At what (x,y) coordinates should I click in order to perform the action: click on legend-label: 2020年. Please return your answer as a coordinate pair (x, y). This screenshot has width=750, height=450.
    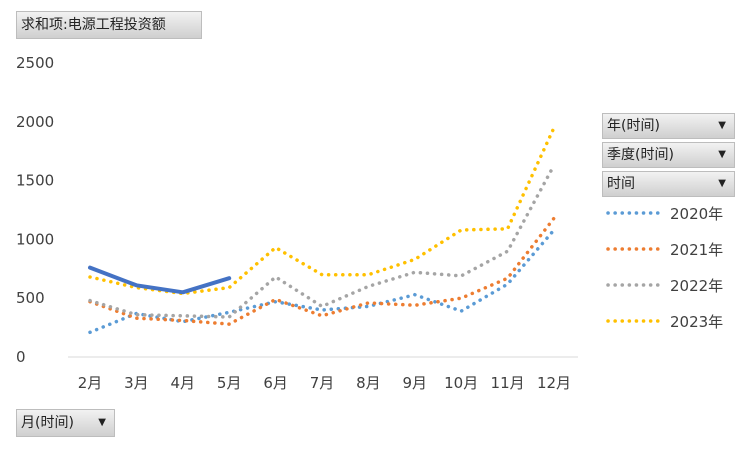
    Looking at the image, I should click on (696, 214).